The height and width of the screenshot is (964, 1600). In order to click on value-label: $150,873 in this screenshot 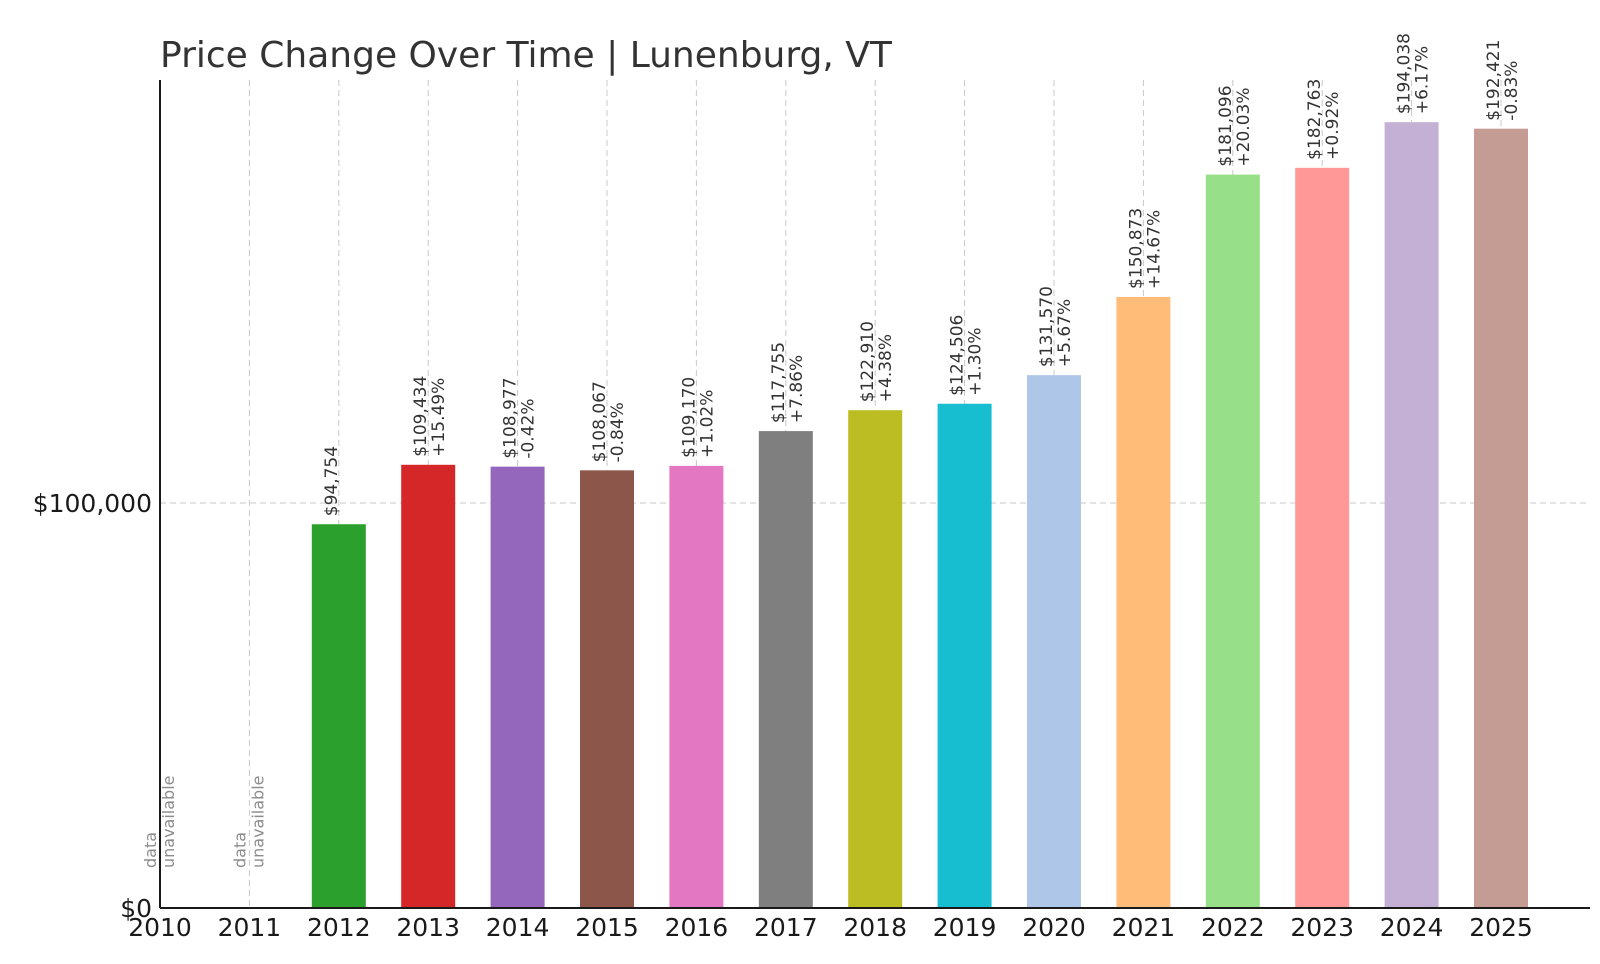, I will do `click(1136, 248)`.